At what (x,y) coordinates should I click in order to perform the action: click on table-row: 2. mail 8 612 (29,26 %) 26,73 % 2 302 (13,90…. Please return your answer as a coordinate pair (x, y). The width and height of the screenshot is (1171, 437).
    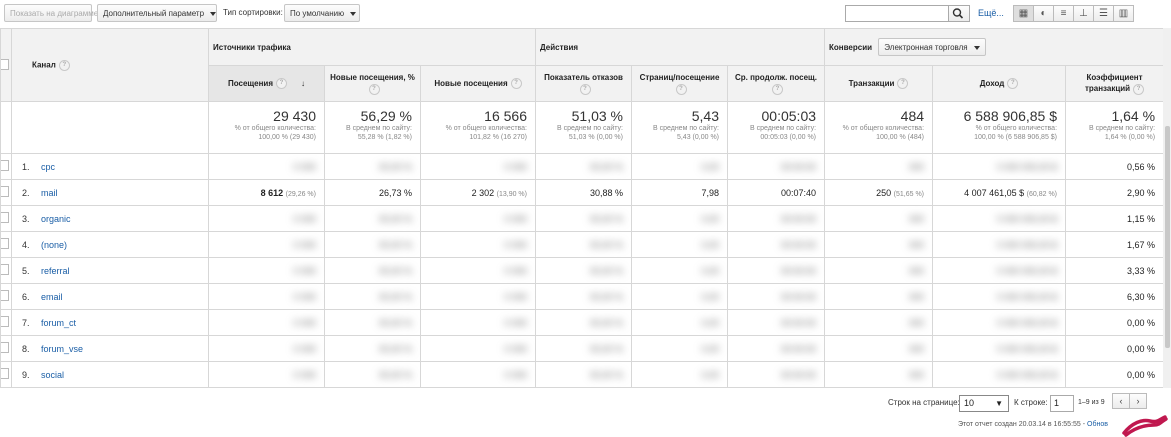
    Looking at the image, I should click on (582, 192).